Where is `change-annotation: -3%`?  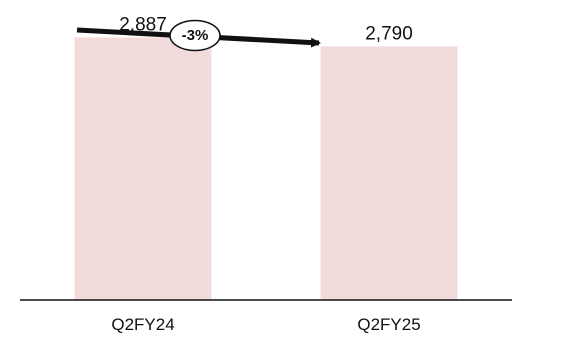 change-annotation: -3% is located at coordinates (198, 35).